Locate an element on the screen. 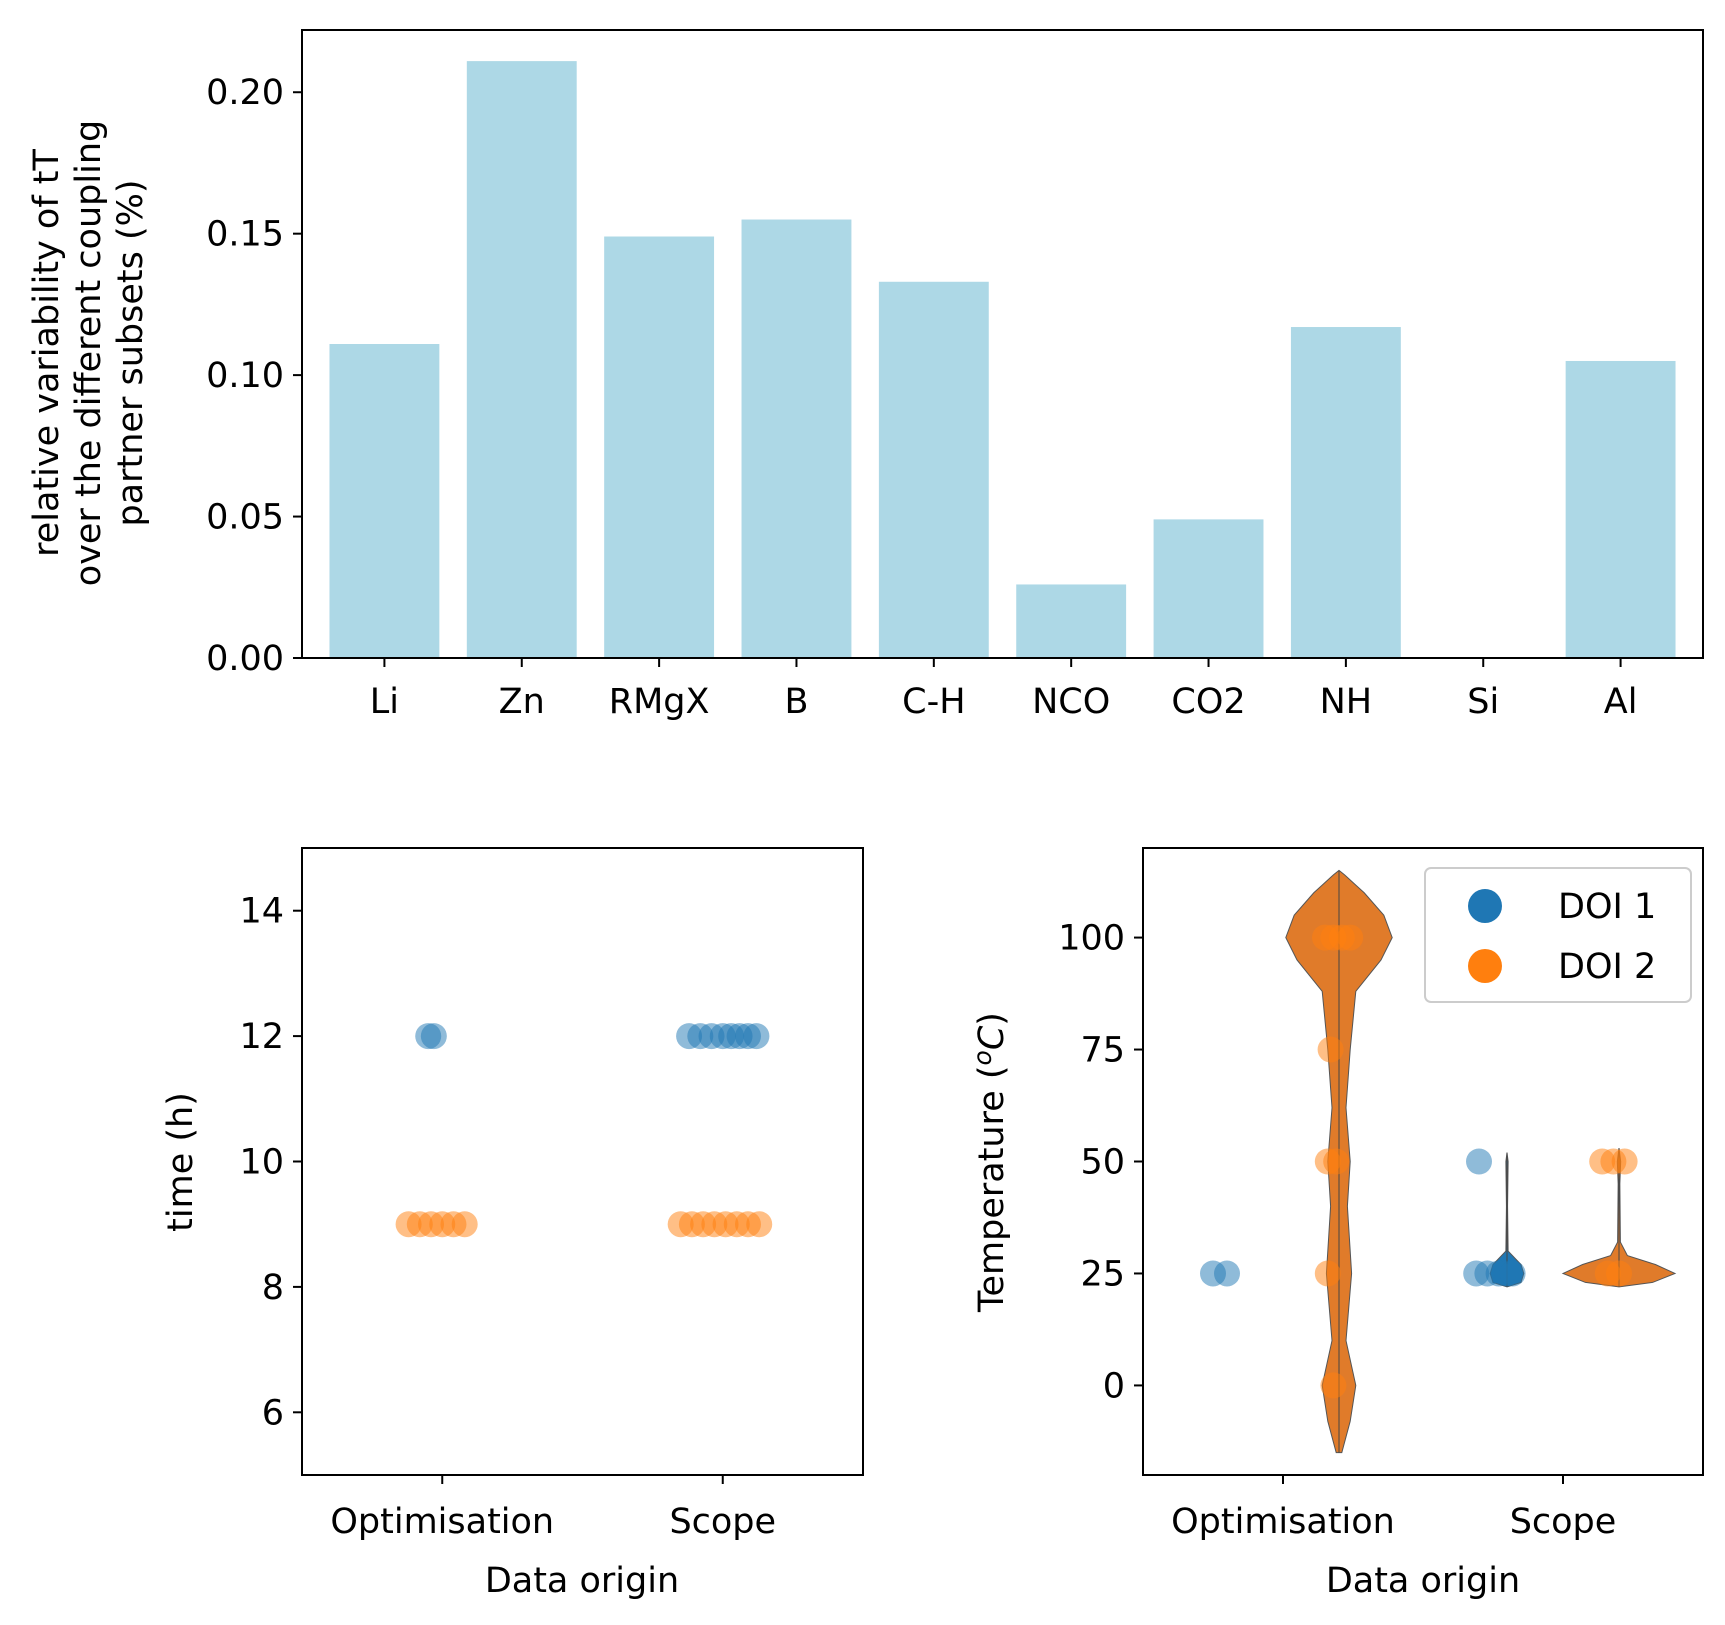 Image resolution: width=1725 pixels, height=1625 pixels. legend: DOI 1 DOI 2 is located at coordinates (1558, 935).